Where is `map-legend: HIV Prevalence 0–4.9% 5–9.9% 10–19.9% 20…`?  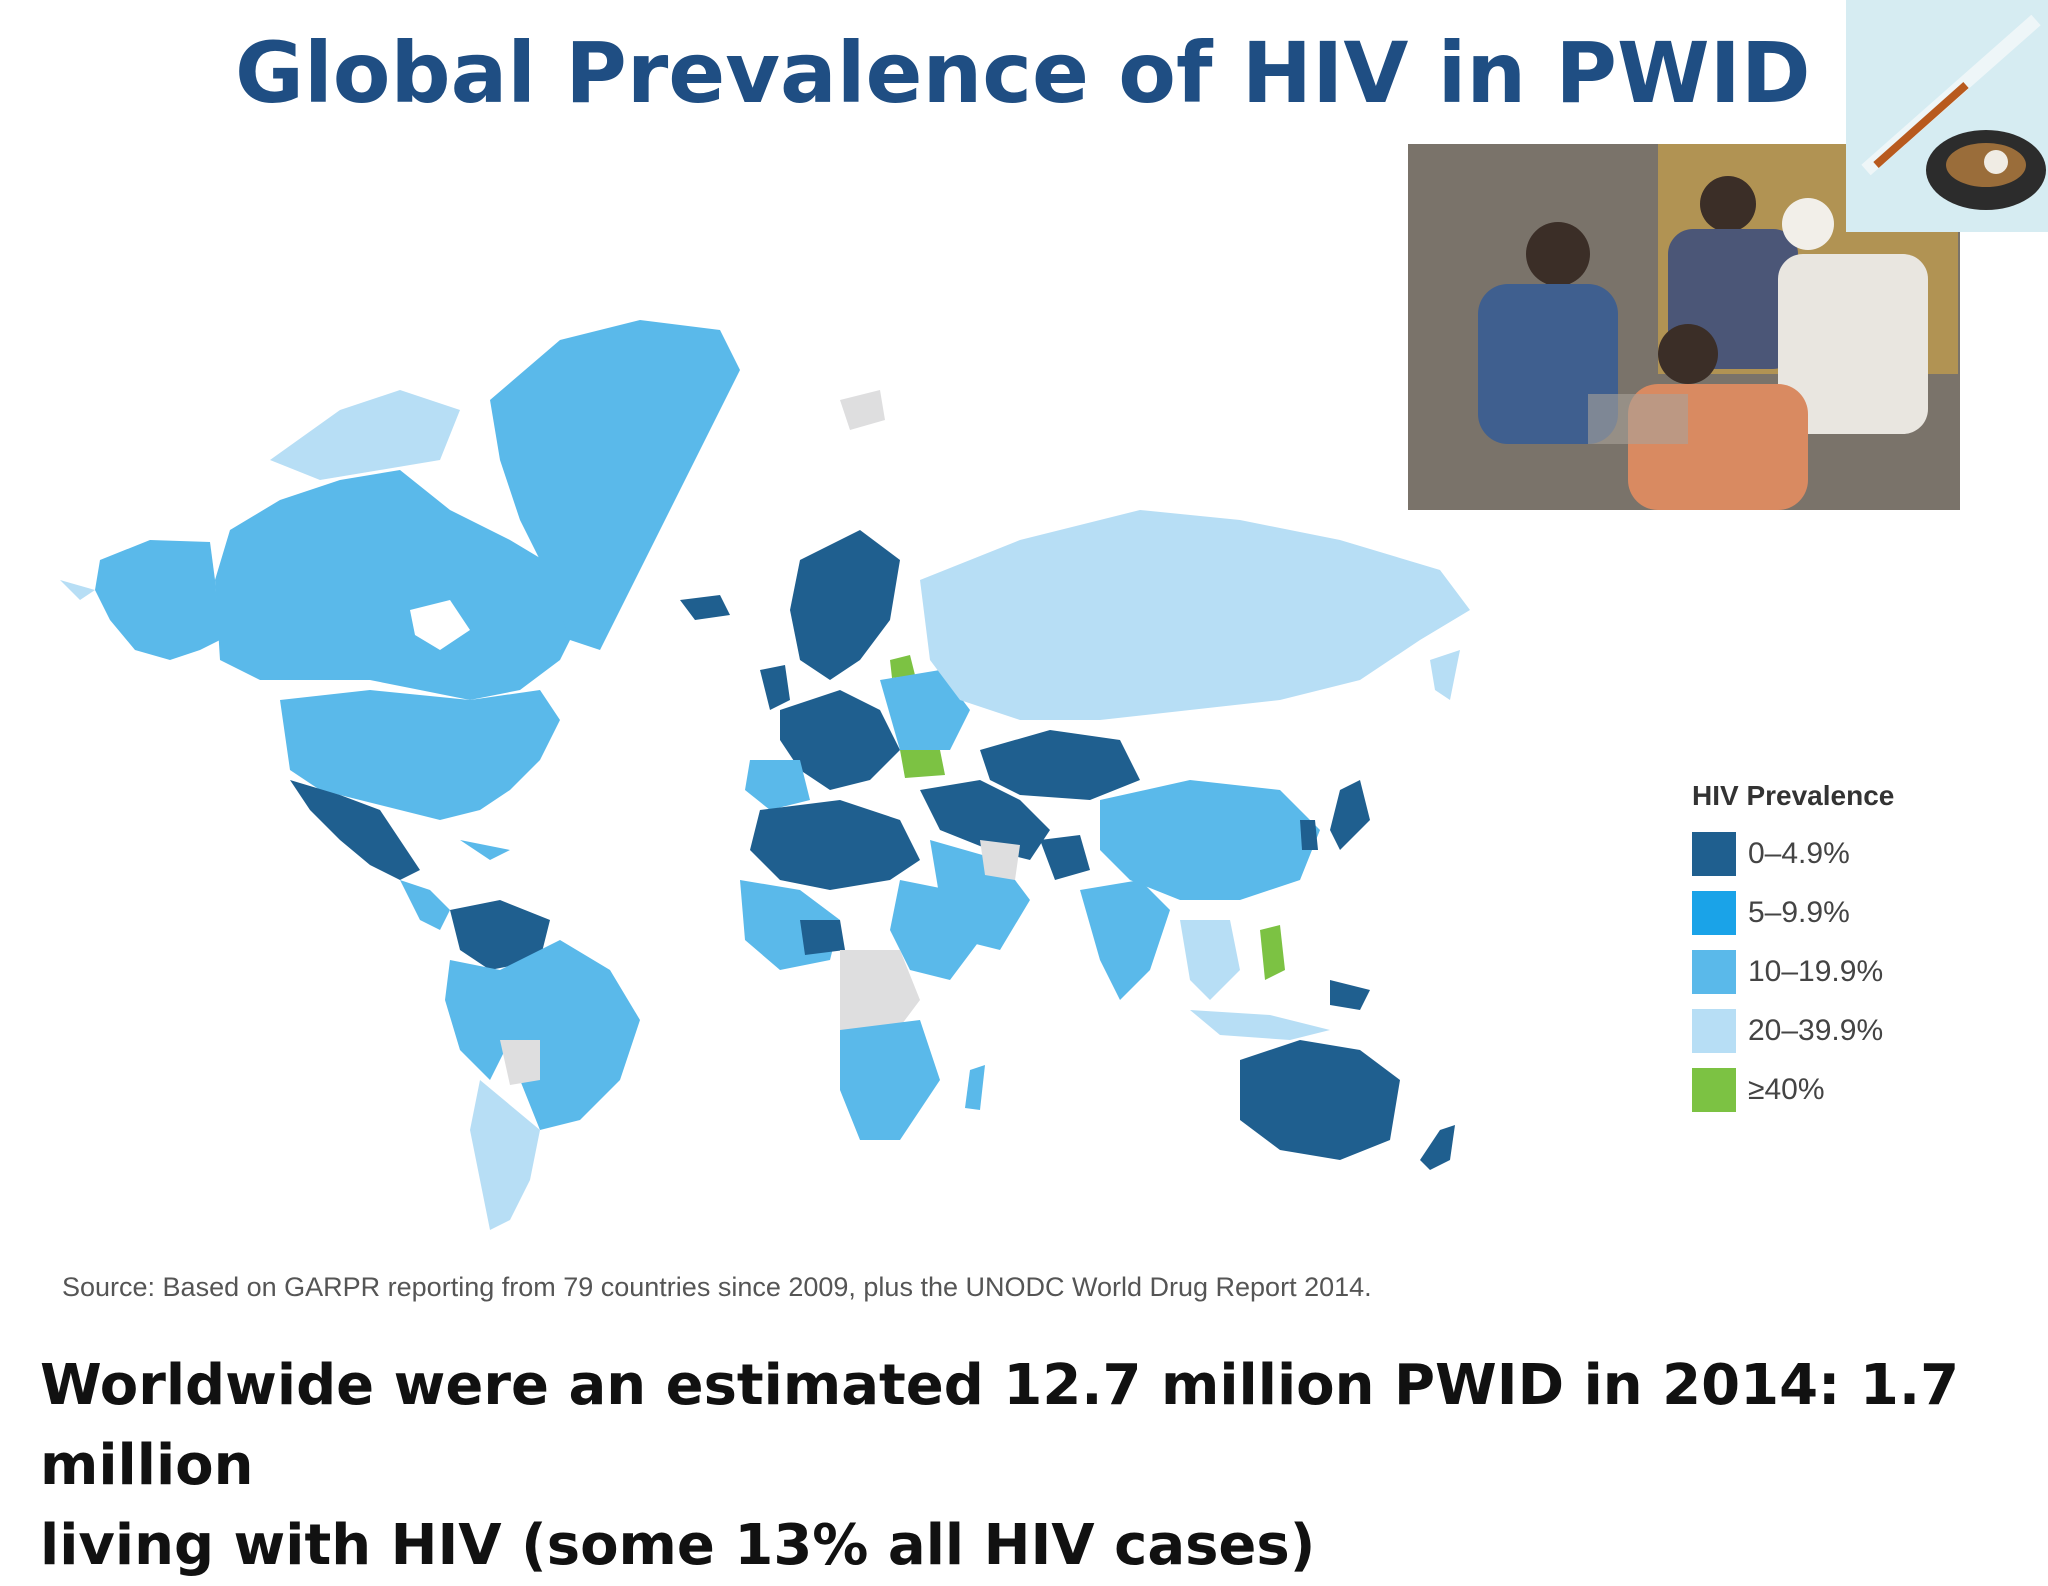 map-legend: HIV Prevalence 0–4.9% 5–9.9% 10–19.9% 20… is located at coordinates (1793, 953).